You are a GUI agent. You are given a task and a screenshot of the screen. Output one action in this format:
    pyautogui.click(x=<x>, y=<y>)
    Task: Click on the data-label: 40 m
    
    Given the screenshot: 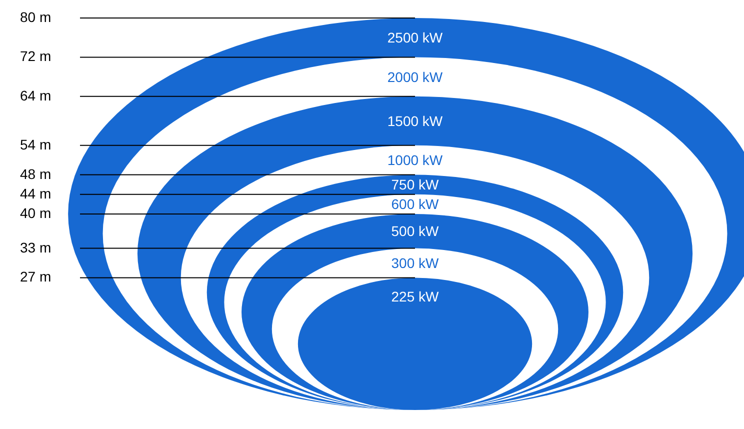 What is the action you would take?
    pyautogui.click(x=36, y=213)
    